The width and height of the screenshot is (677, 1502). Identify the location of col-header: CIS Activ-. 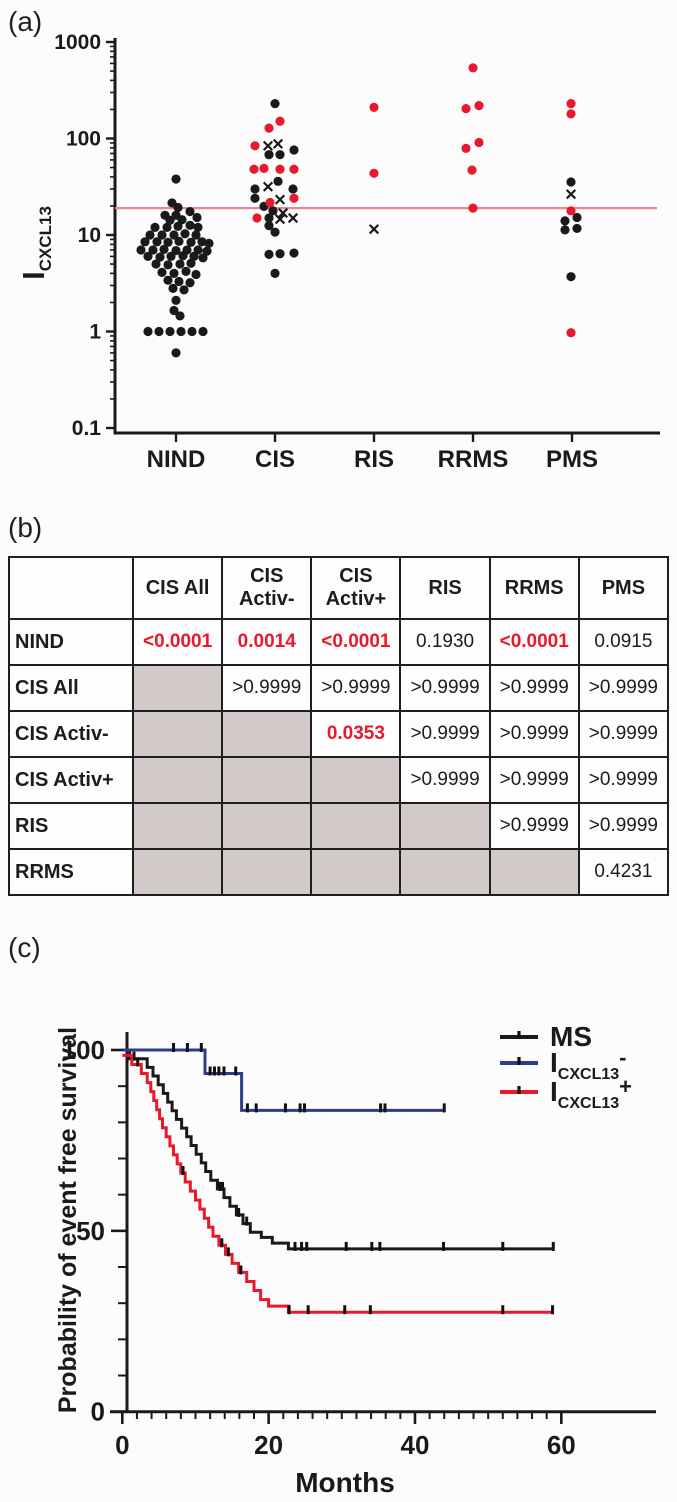
(267, 588).